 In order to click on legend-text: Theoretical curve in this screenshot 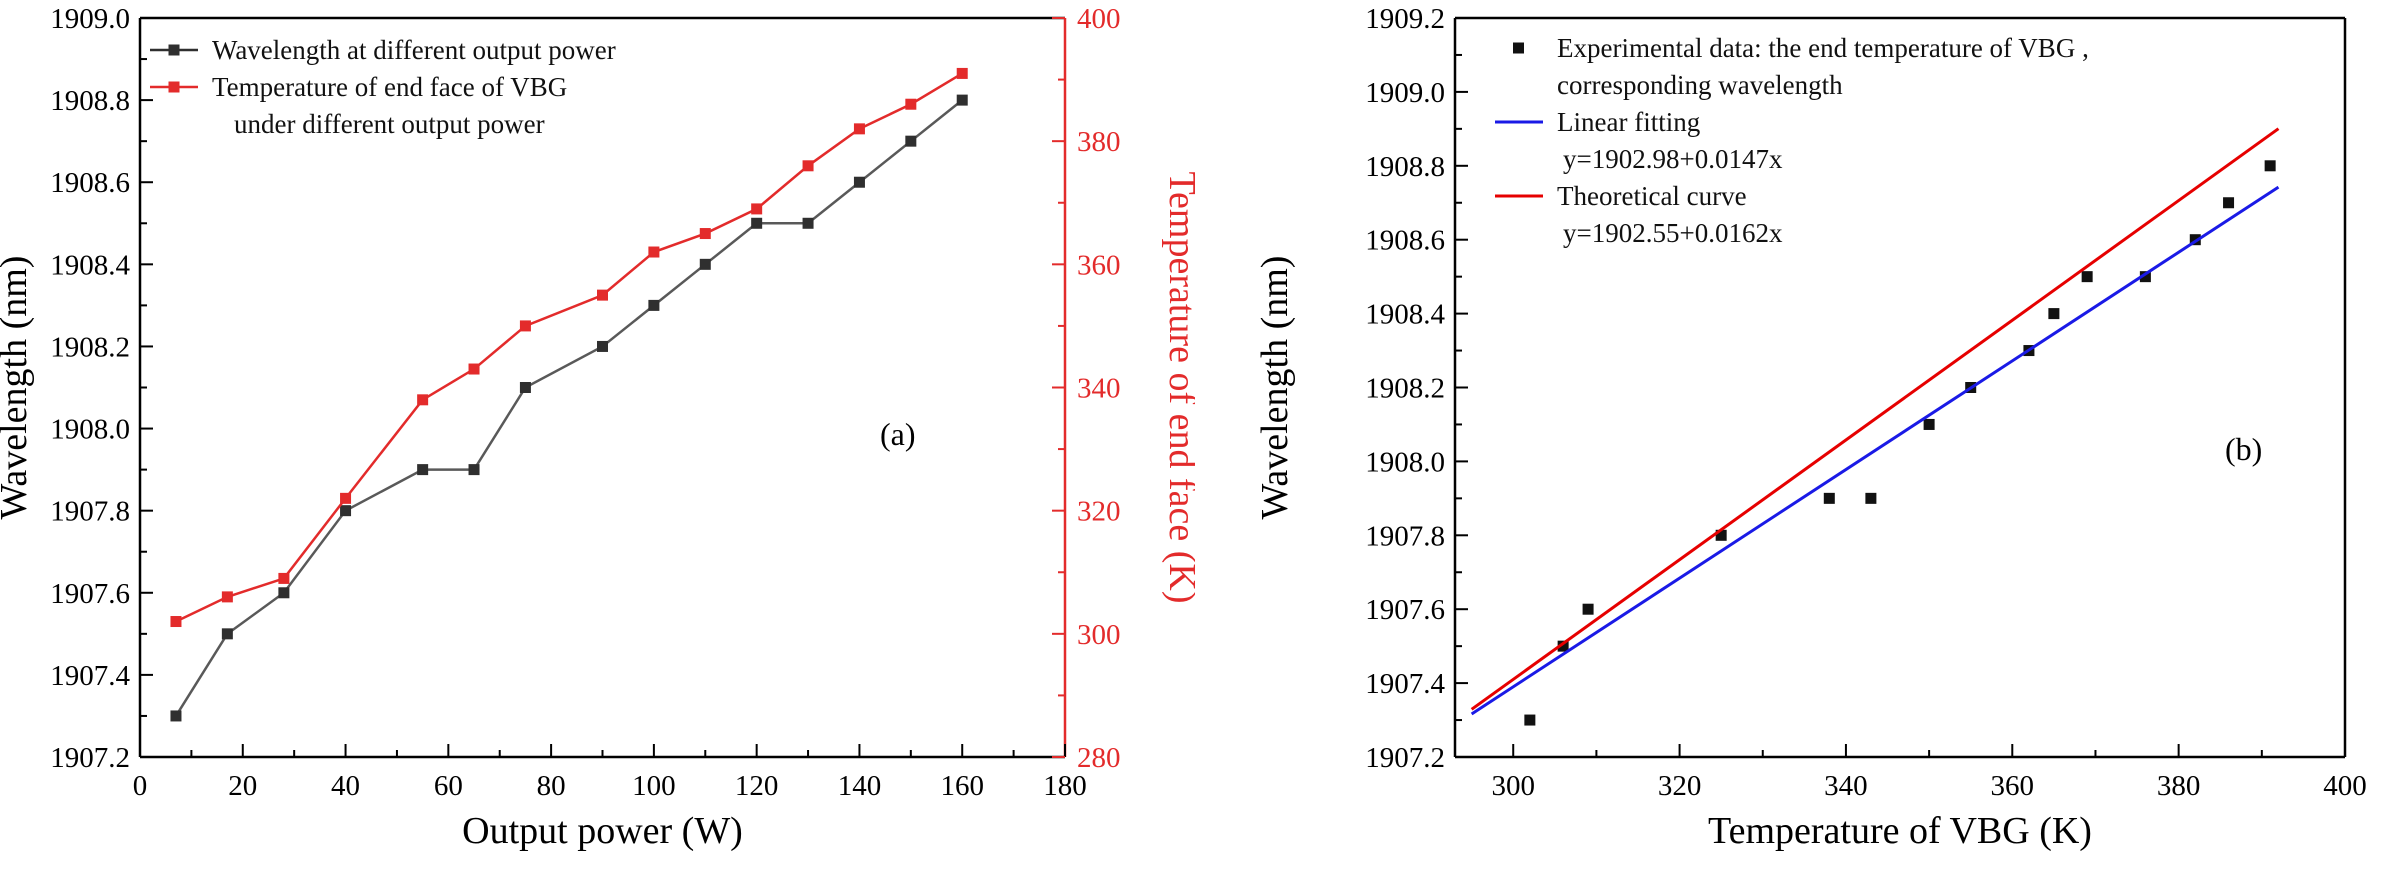, I will do `click(1652, 196)`.